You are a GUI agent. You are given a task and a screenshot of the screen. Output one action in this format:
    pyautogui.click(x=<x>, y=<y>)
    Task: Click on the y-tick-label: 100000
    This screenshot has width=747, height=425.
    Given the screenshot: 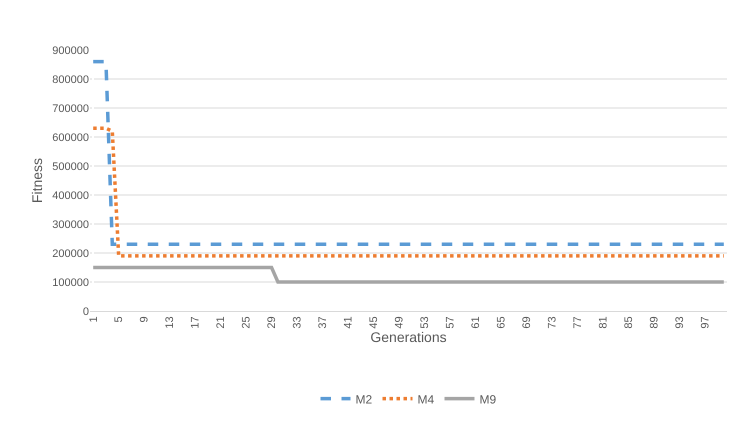 What is the action you would take?
    pyautogui.click(x=70, y=282)
    